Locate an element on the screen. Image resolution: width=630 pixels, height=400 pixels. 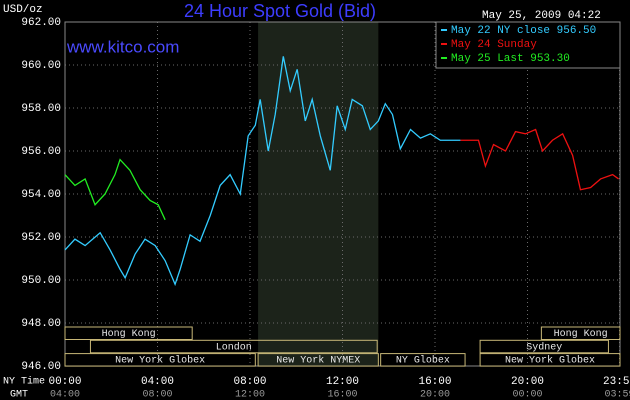
site-label: www.kitco.com is located at coordinates (122, 46).